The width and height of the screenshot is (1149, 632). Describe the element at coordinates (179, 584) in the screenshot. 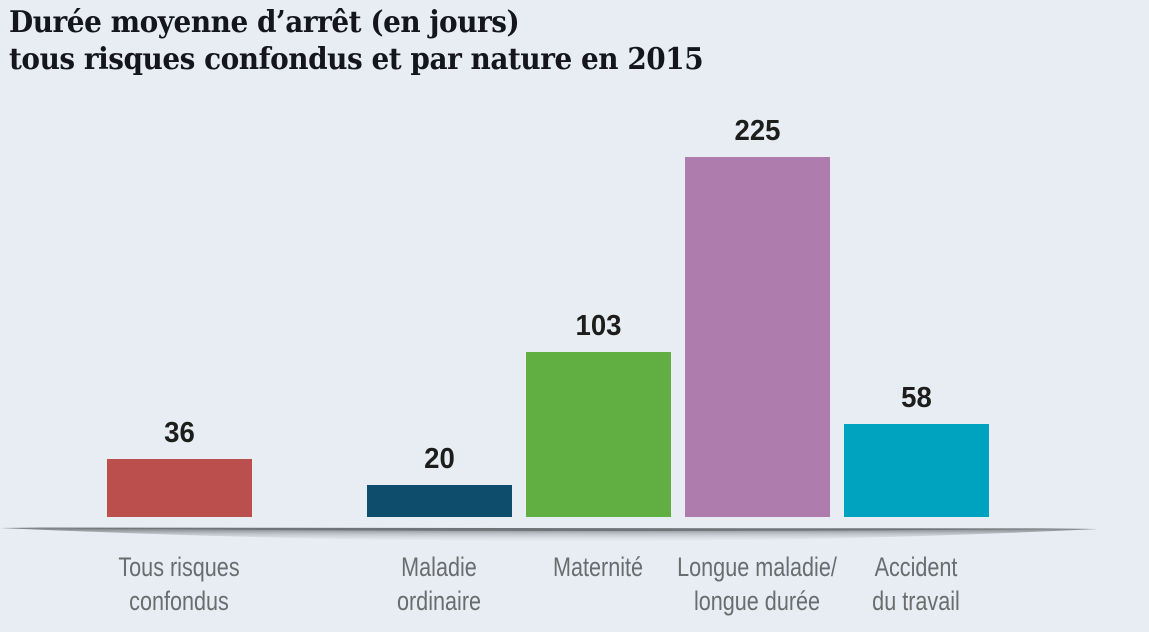

I see `category-label: Tous risques confondus` at that location.